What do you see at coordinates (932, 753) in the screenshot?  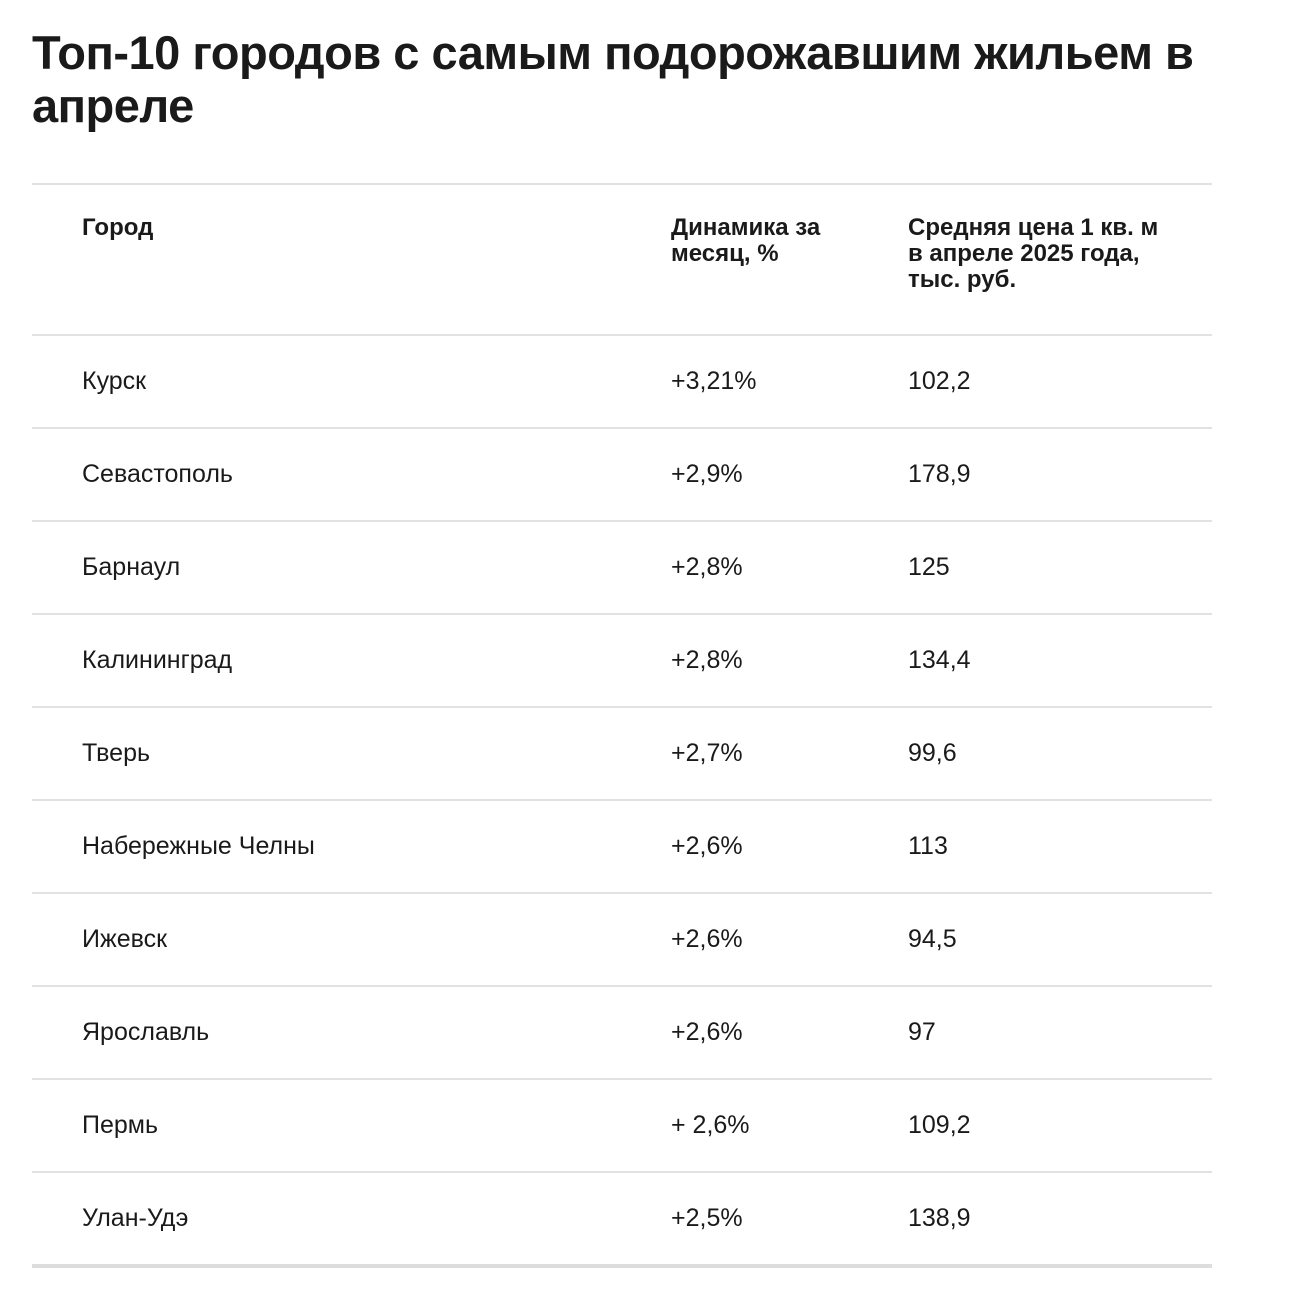 I see `cell-price: 99,6` at bounding box center [932, 753].